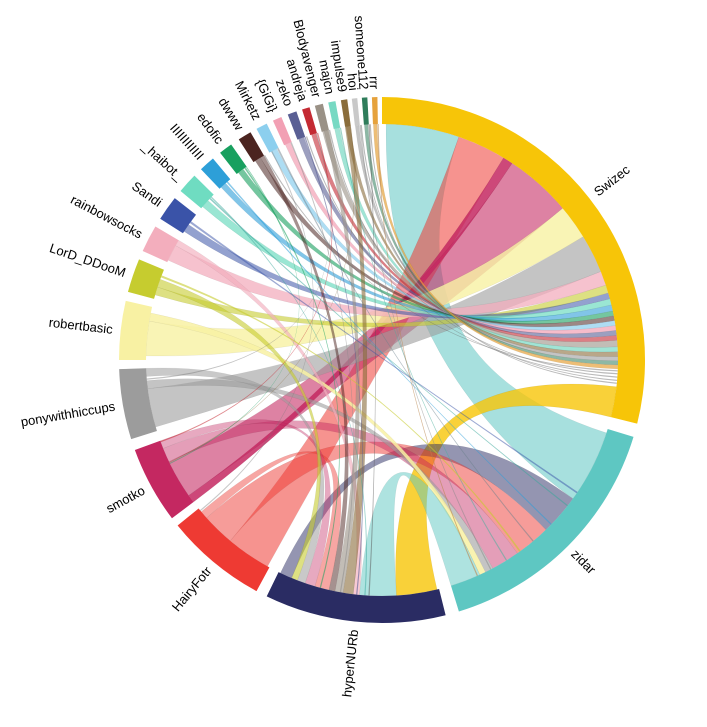 Image resolution: width=707 pixels, height=727 pixels. I want to click on arc-impulse9, so click(345, 113).